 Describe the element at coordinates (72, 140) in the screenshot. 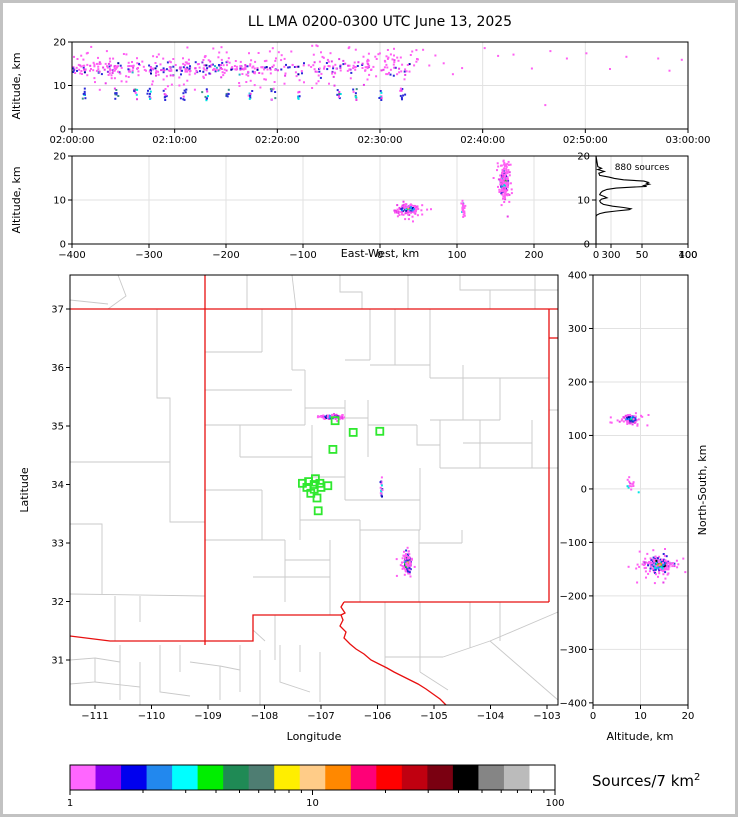

I see `tick-label: 02:00:00` at that location.